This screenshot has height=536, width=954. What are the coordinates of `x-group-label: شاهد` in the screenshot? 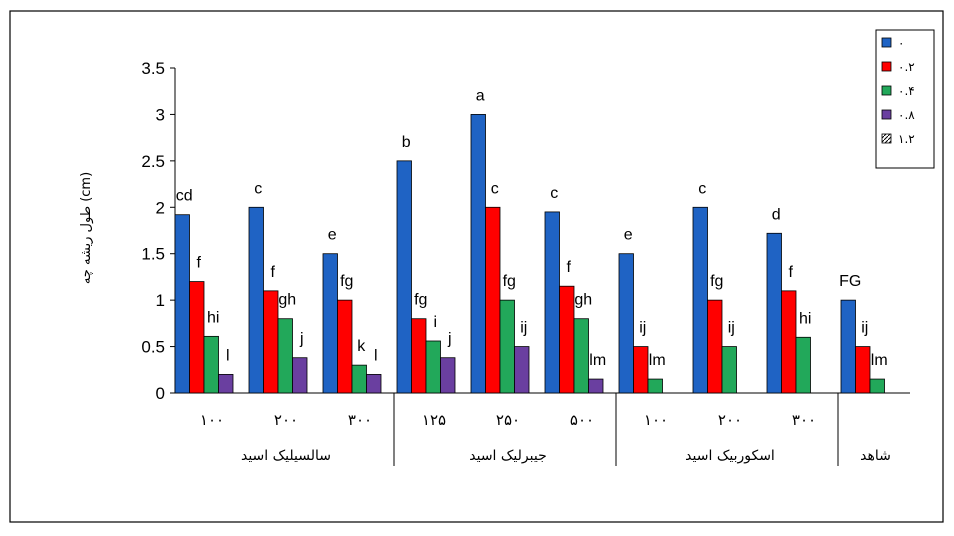 It's located at (875, 456).